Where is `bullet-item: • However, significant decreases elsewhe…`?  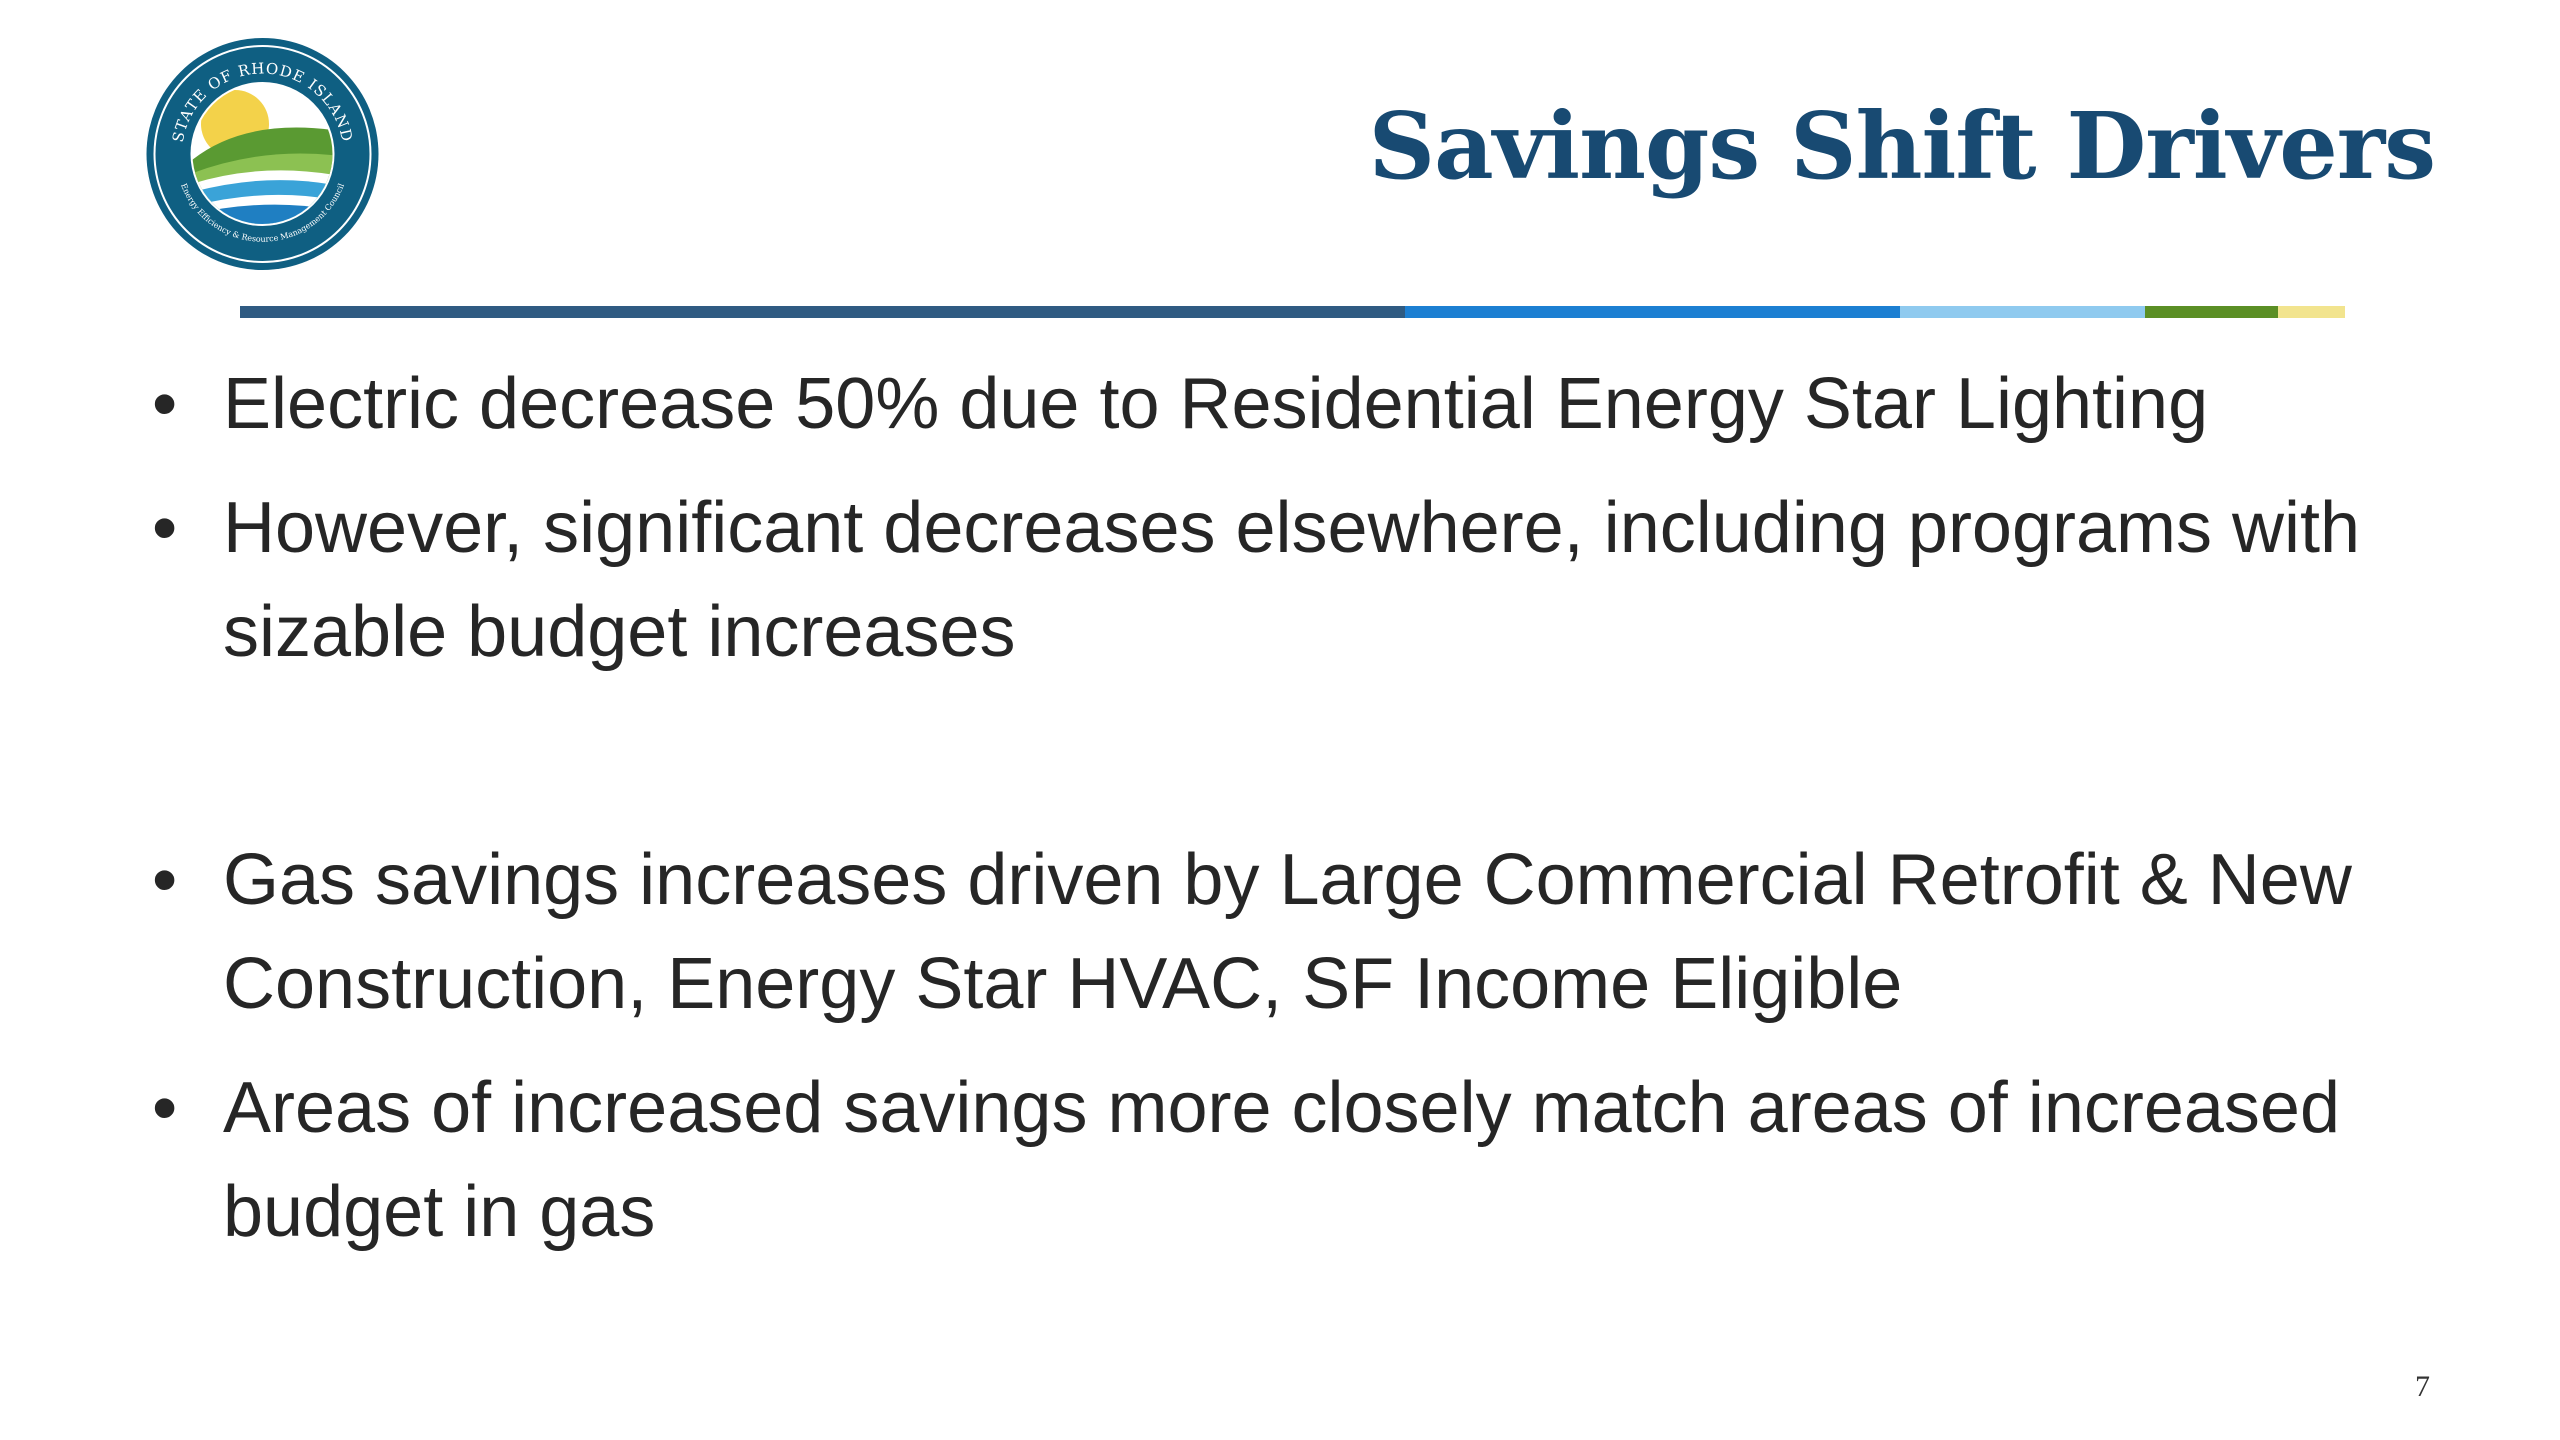 bullet-item: • However, significant decreases elsewhe… is located at coordinates (1290, 580).